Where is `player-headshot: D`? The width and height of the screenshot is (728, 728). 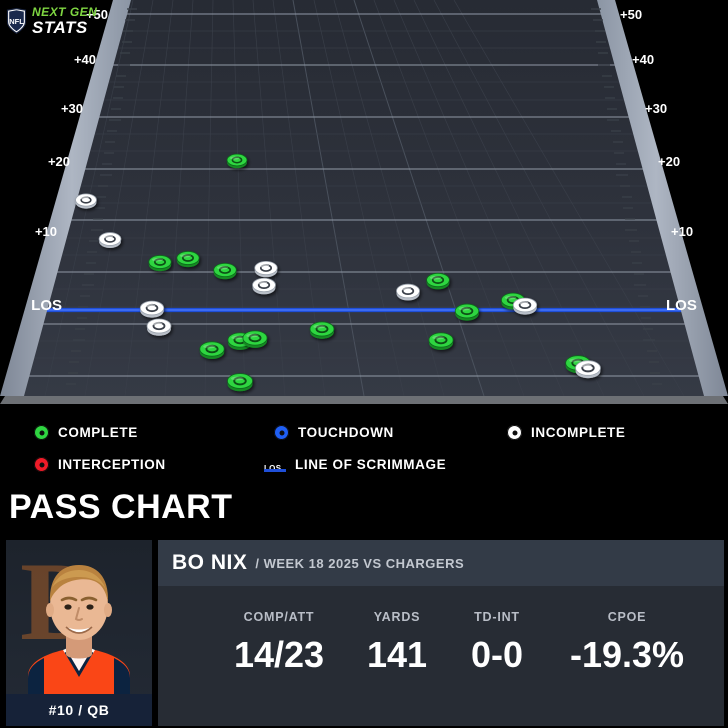
player-headshot: D is located at coordinates (79, 633).